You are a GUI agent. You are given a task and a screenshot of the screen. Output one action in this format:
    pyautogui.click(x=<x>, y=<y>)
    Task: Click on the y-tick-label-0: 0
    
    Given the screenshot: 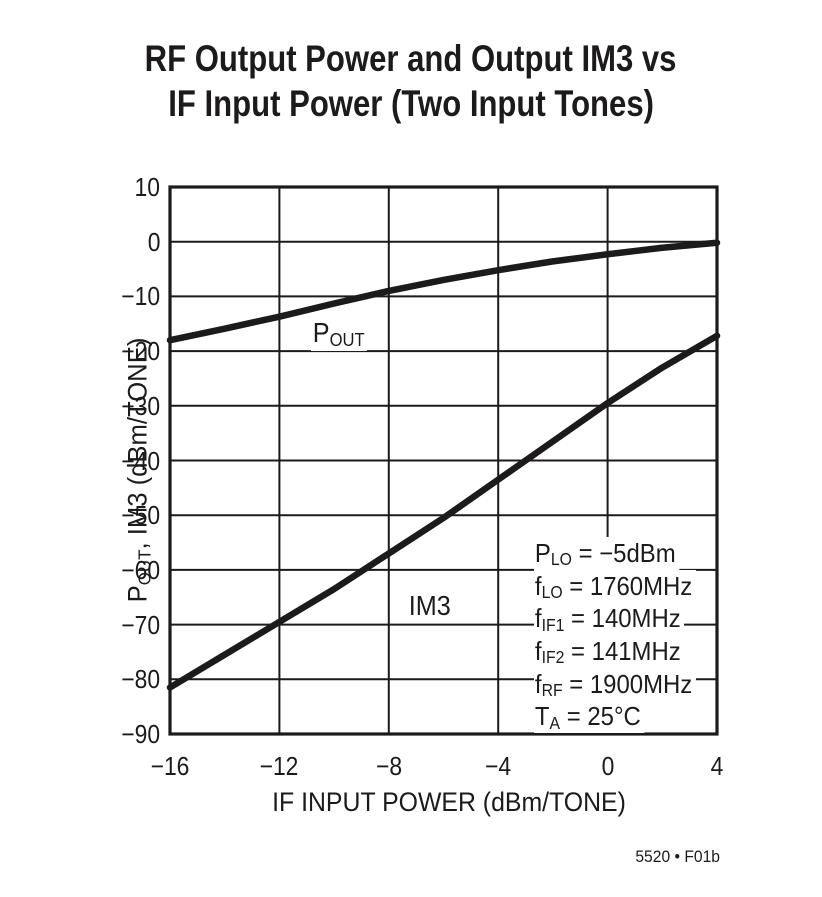 What is the action you would take?
    pyautogui.click(x=153, y=241)
    